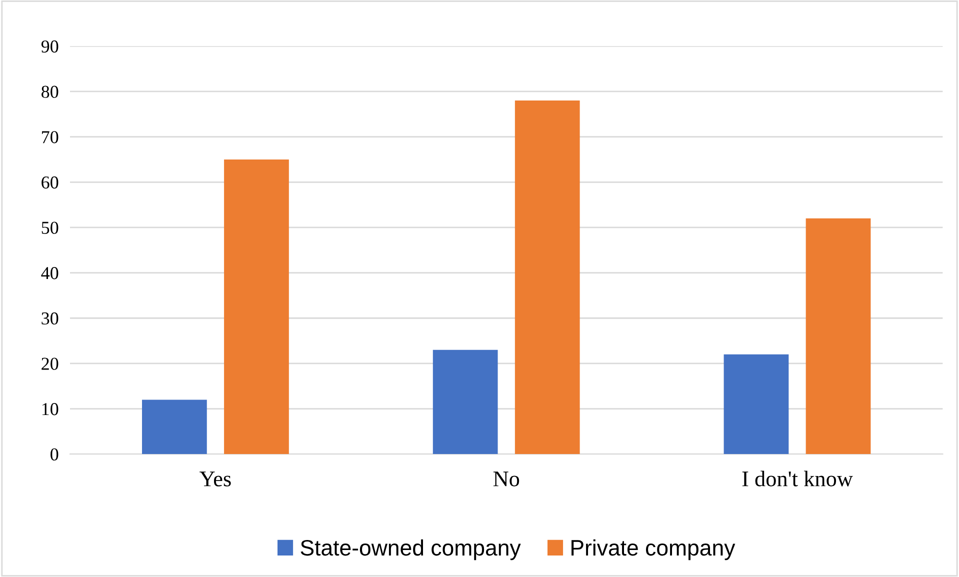 The width and height of the screenshot is (959, 577). What do you see at coordinates (50, 92) in the screenshot?
I see `y-tick-label: 80` at bounding box center [50, 92].